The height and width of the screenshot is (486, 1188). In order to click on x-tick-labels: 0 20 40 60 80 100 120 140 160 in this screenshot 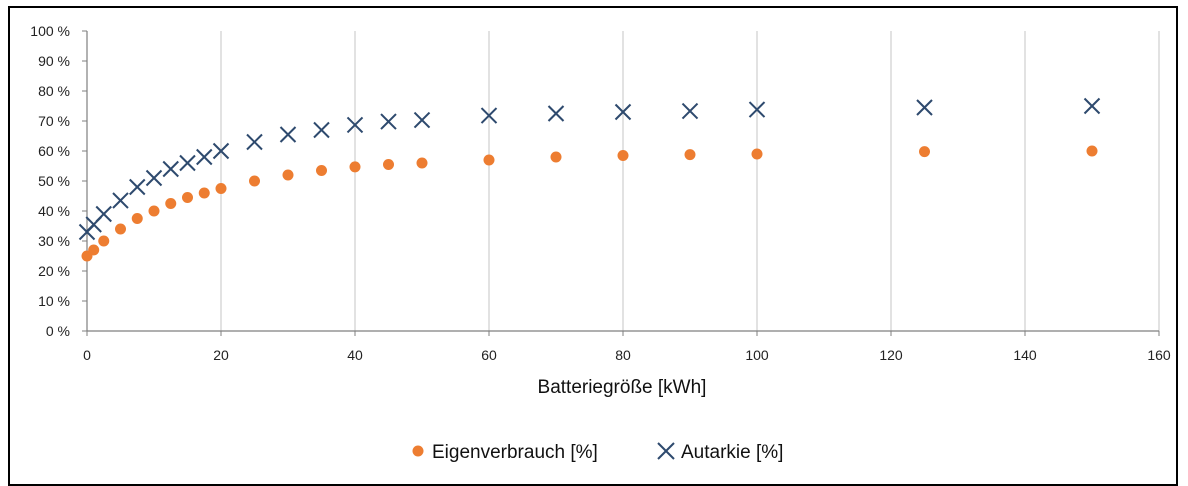, I will do `click(627, 355)`.